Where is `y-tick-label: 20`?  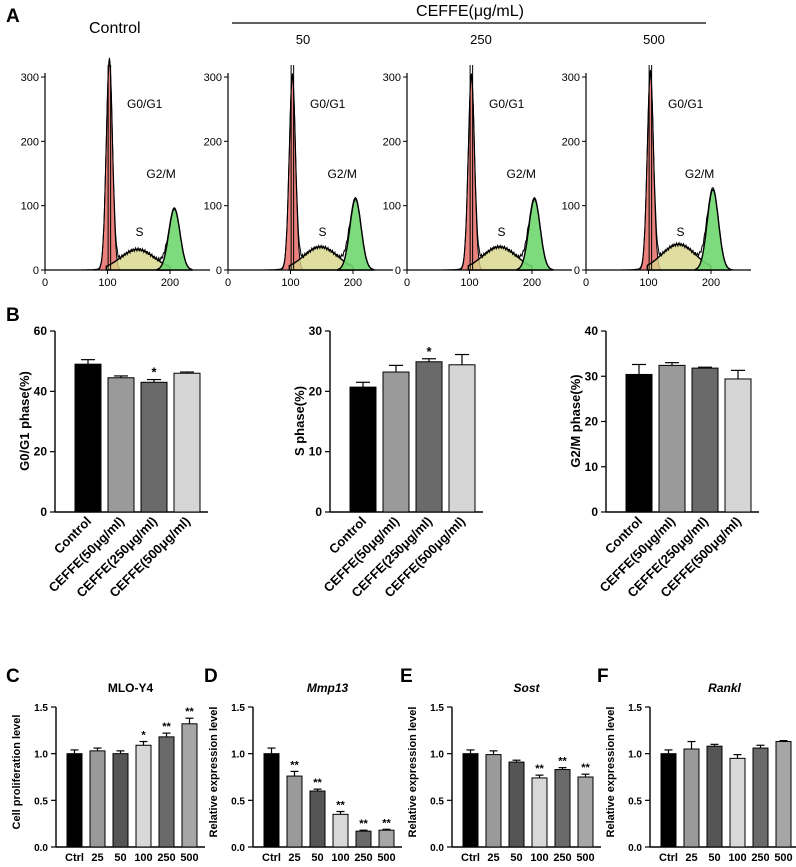
y-tick-label: 20 is located at coordinates (316, 391).